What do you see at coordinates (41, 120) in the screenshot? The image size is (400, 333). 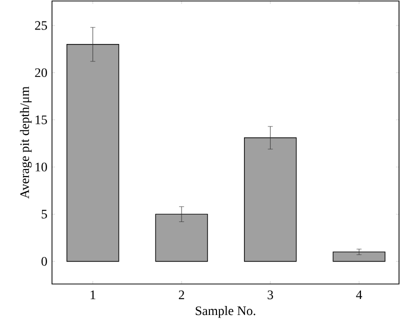 I see `y-tick-label: 15` at bounding box center [41, 120].